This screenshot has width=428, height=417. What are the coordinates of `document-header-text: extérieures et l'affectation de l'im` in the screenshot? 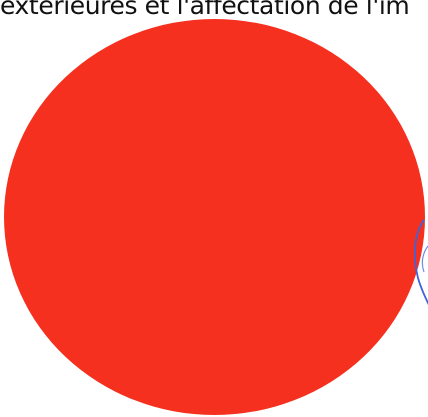 It's located at (205, 10).